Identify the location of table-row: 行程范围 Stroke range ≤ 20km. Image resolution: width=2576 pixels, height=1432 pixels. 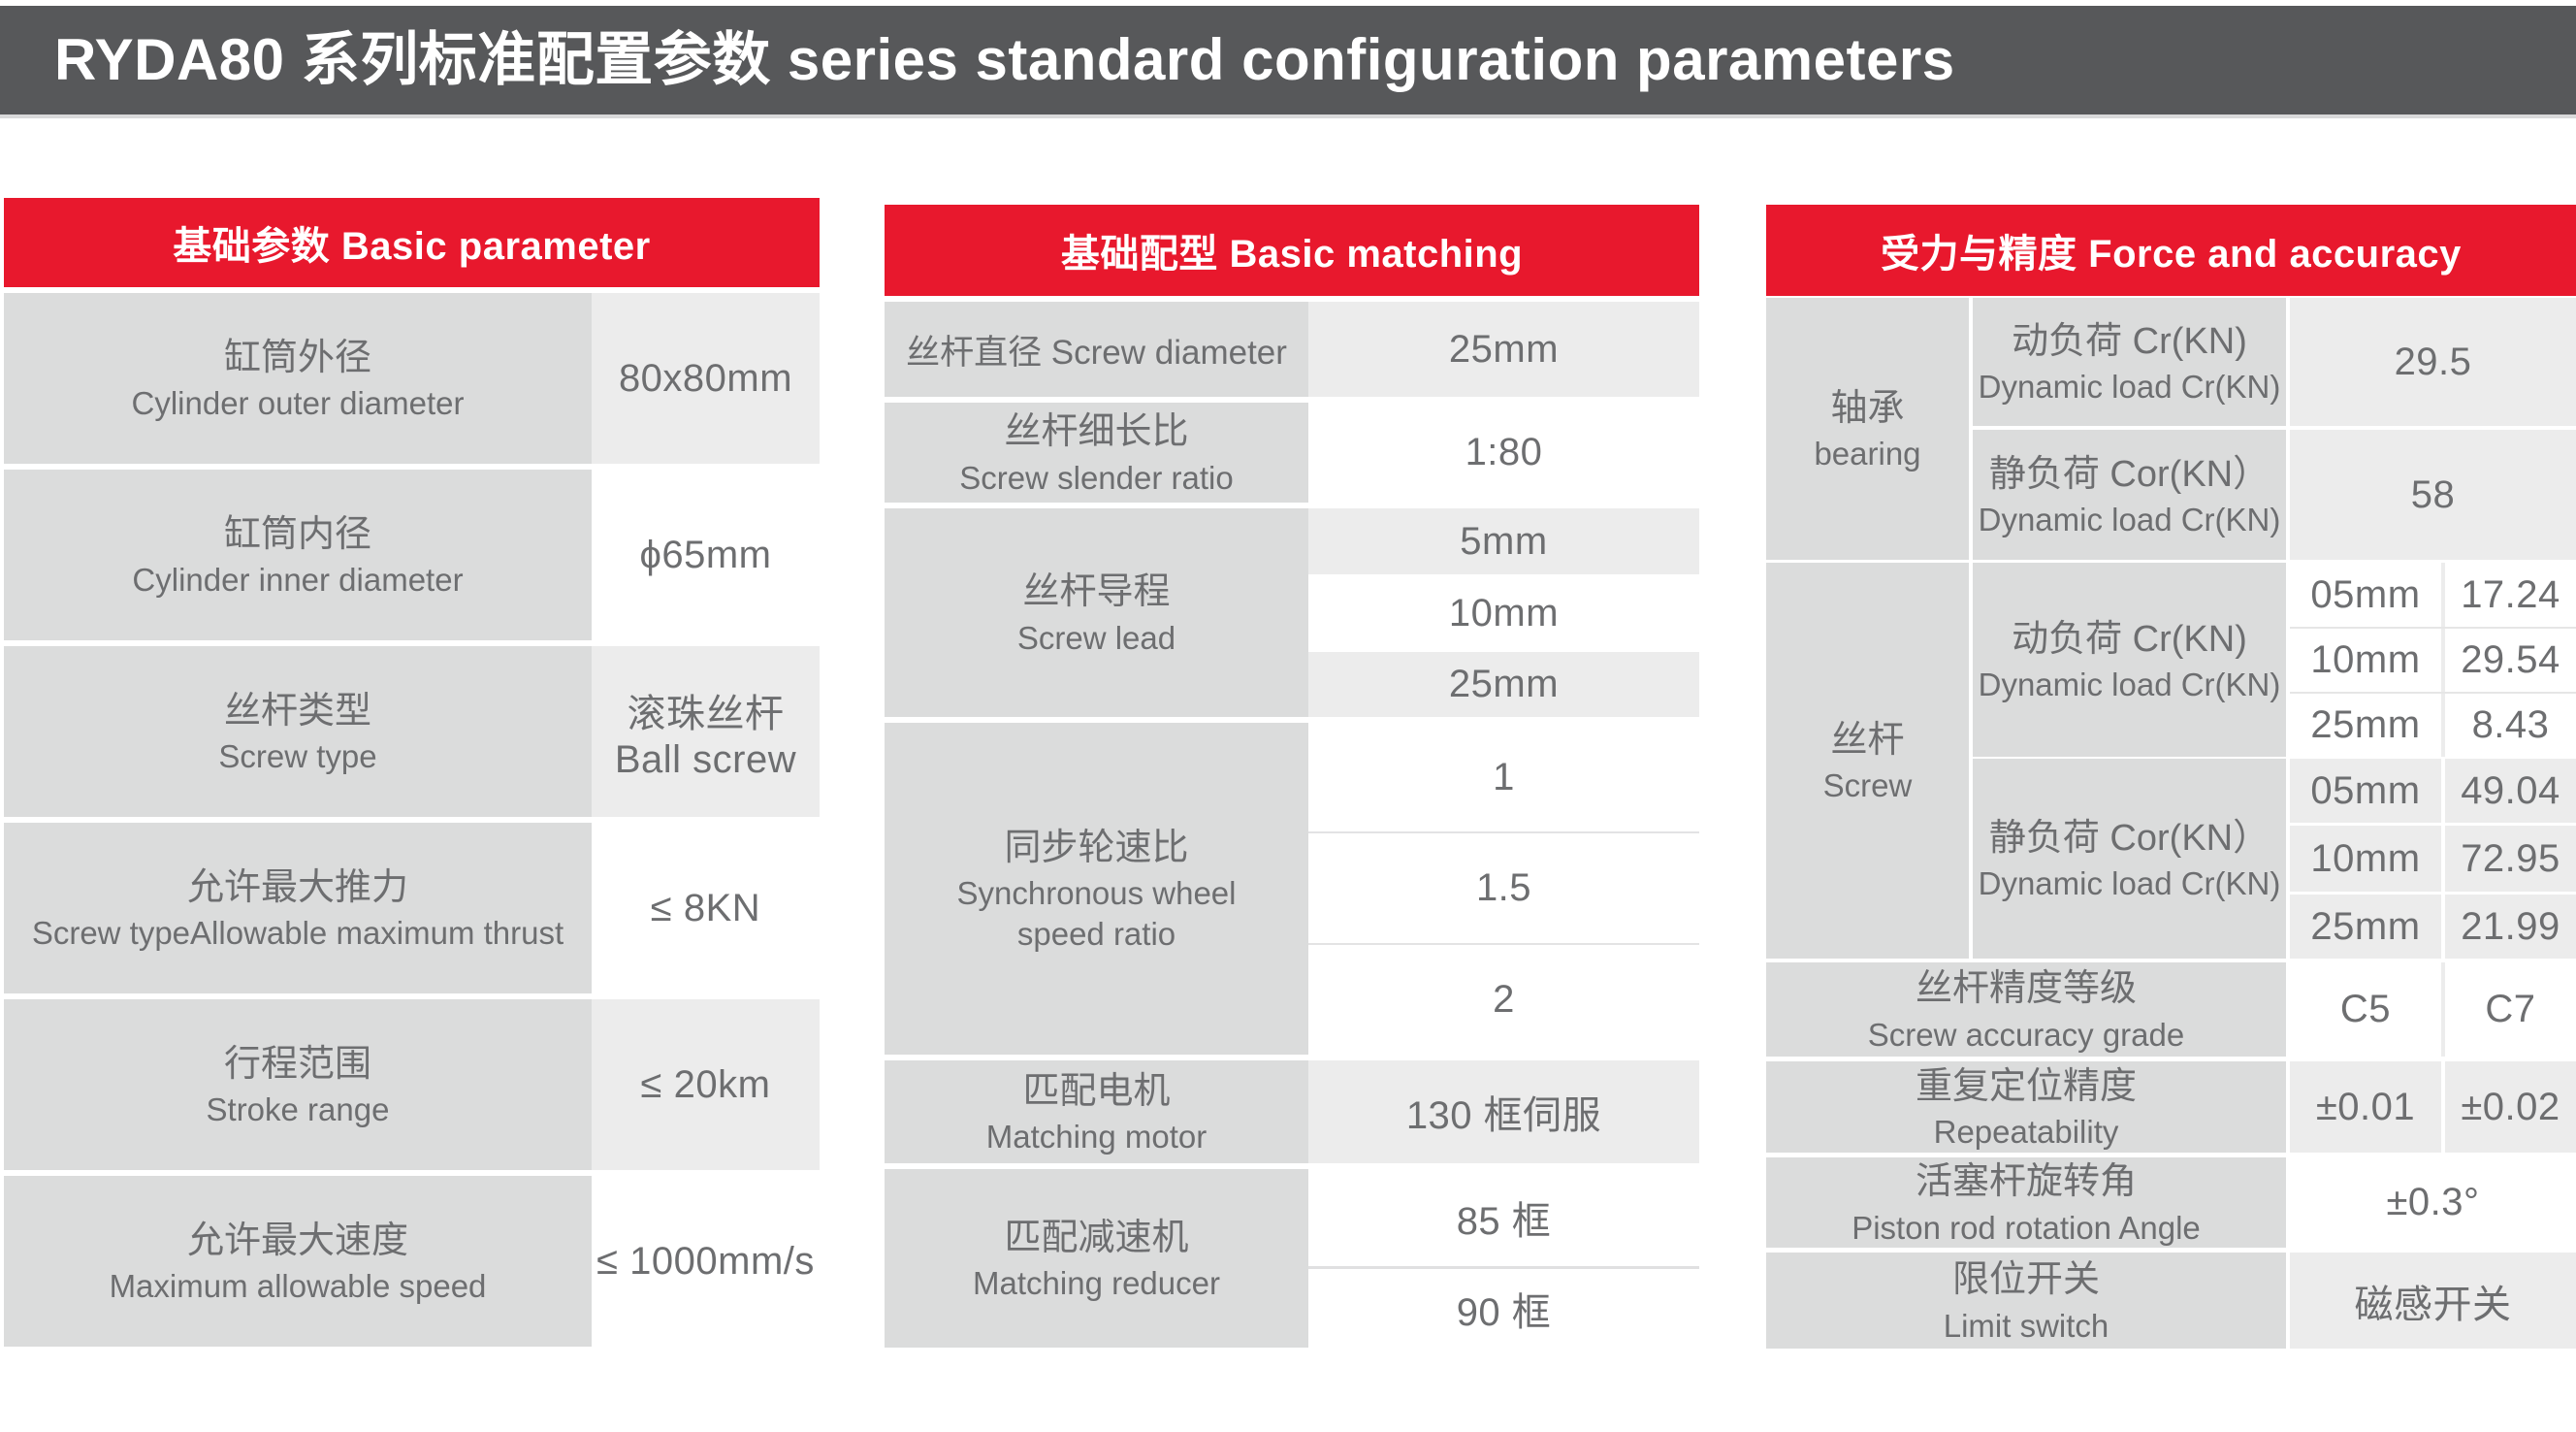
(412, 1084).